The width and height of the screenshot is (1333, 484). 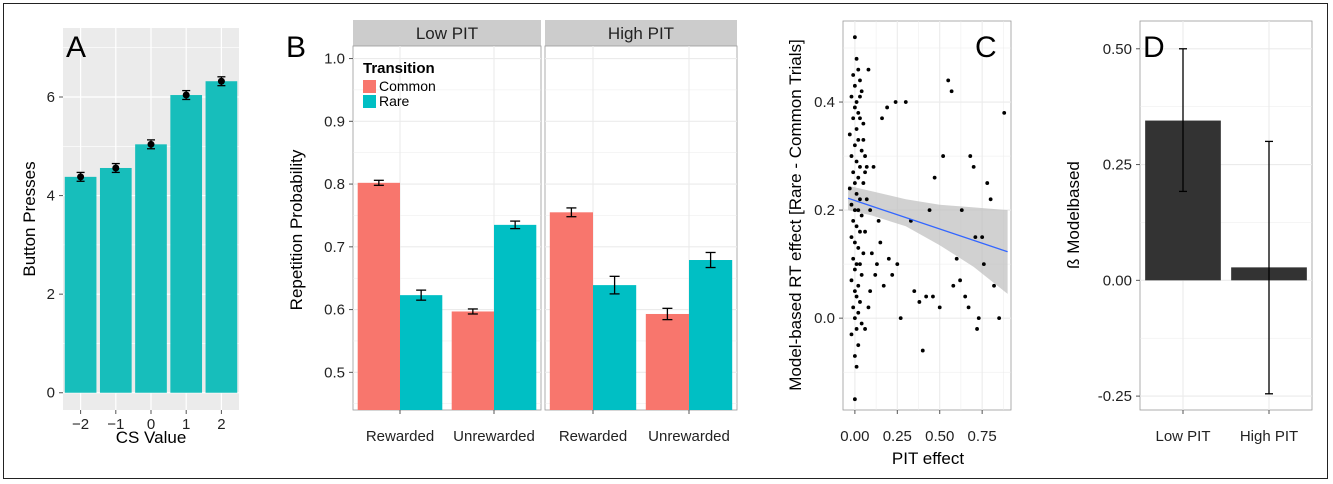 What do you see at coordinates (334, 247) in the screenshot?
I see `y-tick-label: 0.7` at bounding box center [334, 247].